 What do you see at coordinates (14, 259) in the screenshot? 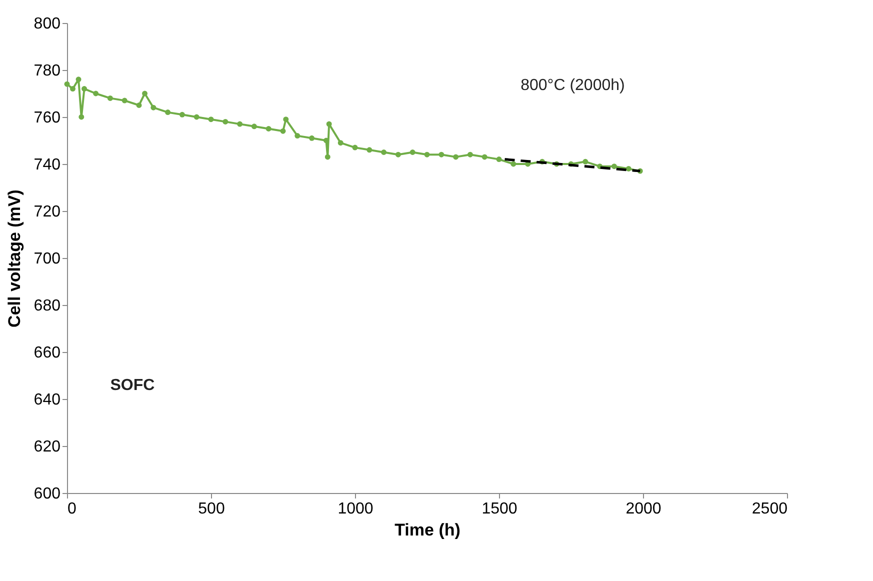
I see `y-axis-title: Cell voltage (mV)` at bounding box center [14, 259].